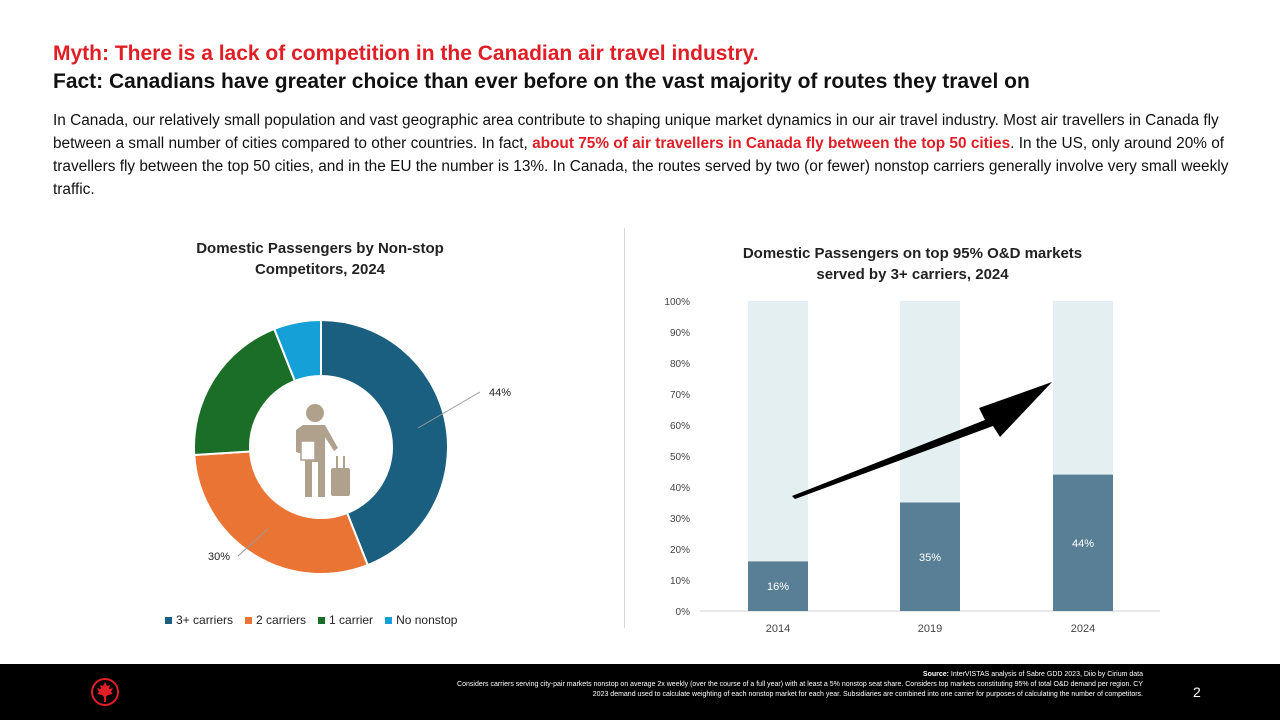 The height and width of the screenshot is (720, 1280). Describe the element at coordinates (935, 674) in the screenshot. I see `source-label: Source:` at that location.